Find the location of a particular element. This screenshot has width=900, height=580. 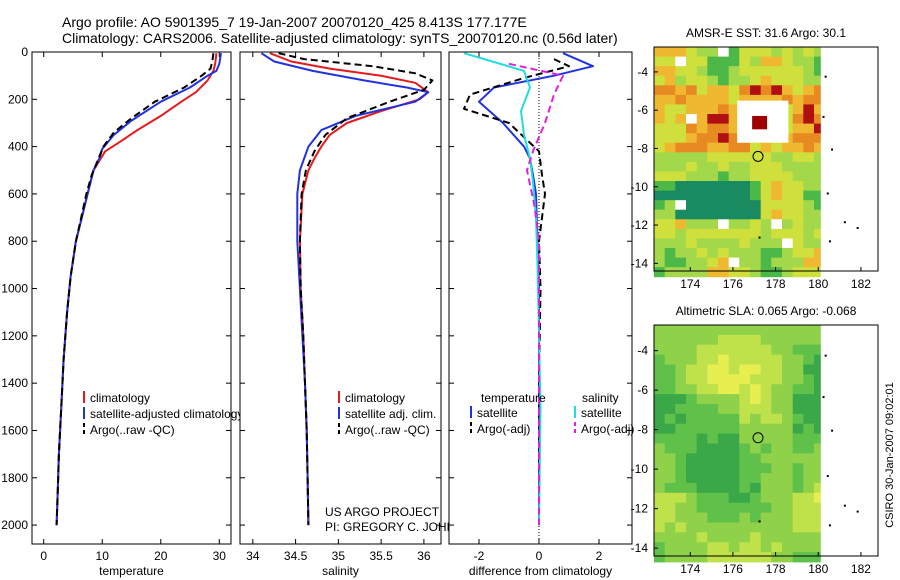

sst-xtick-label: 174 is located at coordinates (690, 284).